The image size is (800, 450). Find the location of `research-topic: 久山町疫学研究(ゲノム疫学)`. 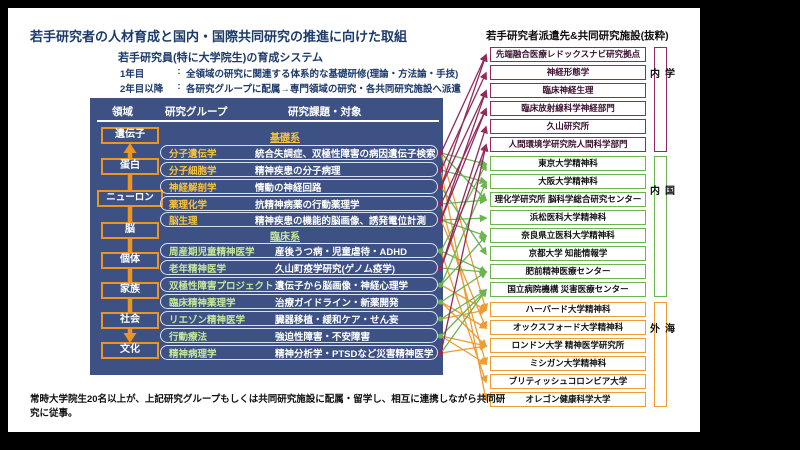

research-topic: 久山町疫学研究(ゲノム疫学) is located at coordinates (335, 269).